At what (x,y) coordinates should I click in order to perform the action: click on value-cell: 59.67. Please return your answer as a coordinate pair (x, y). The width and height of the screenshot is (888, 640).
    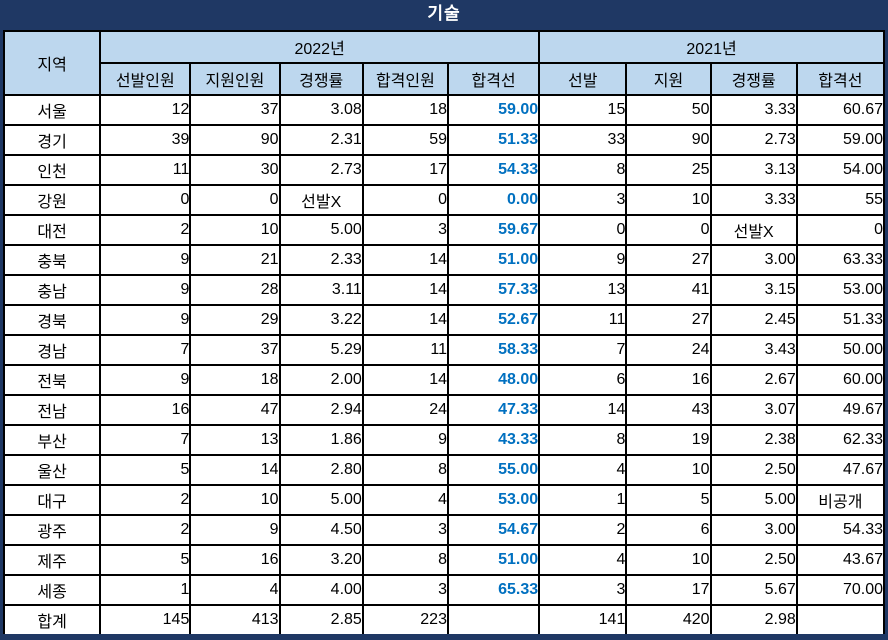
    Looking at the image, I should click on (493, 230).